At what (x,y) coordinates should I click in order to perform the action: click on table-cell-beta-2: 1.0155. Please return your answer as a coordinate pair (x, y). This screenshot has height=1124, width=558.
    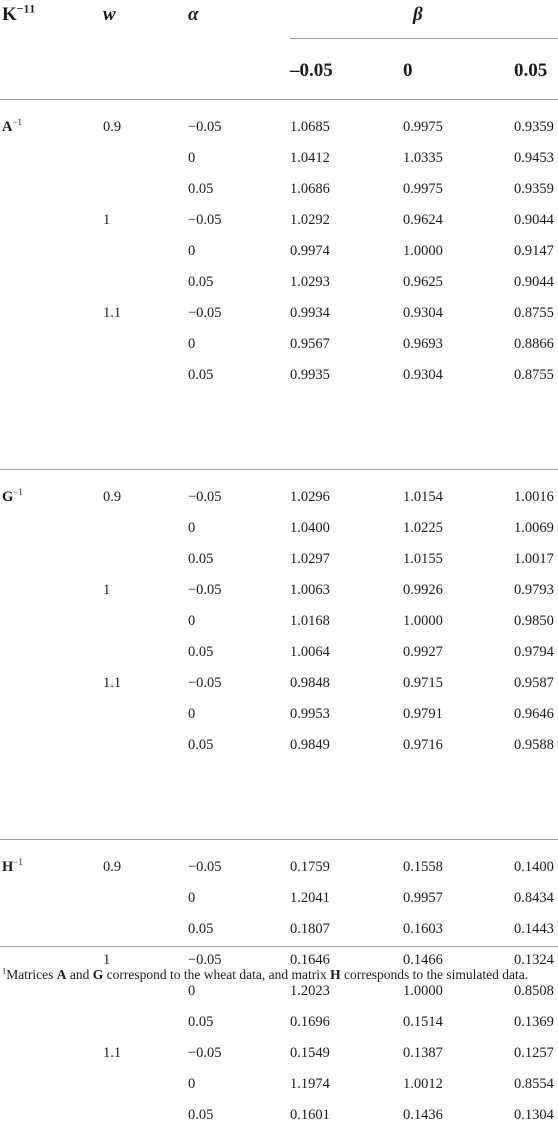
    Looking at the image, I should click on (423, 559).